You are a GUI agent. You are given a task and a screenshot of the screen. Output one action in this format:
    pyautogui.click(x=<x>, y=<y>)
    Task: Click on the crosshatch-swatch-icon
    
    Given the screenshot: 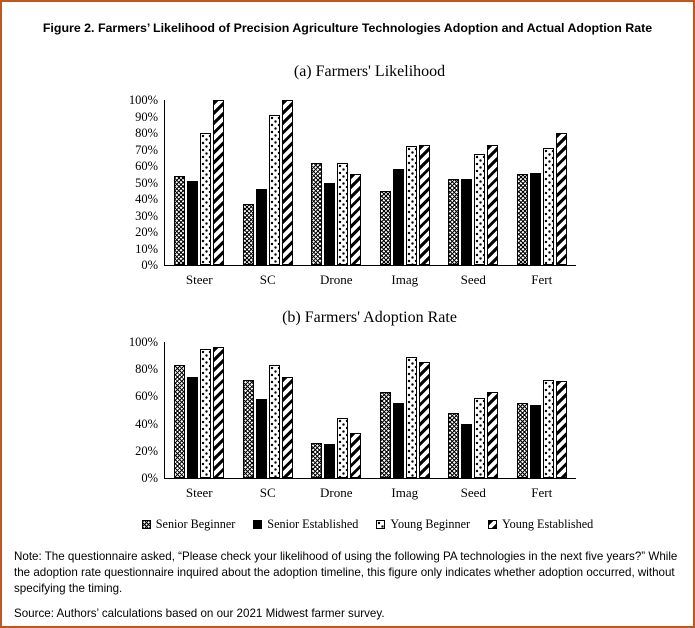 What is the action you would take?
    pyautogui.click(x=146, y=524)
    